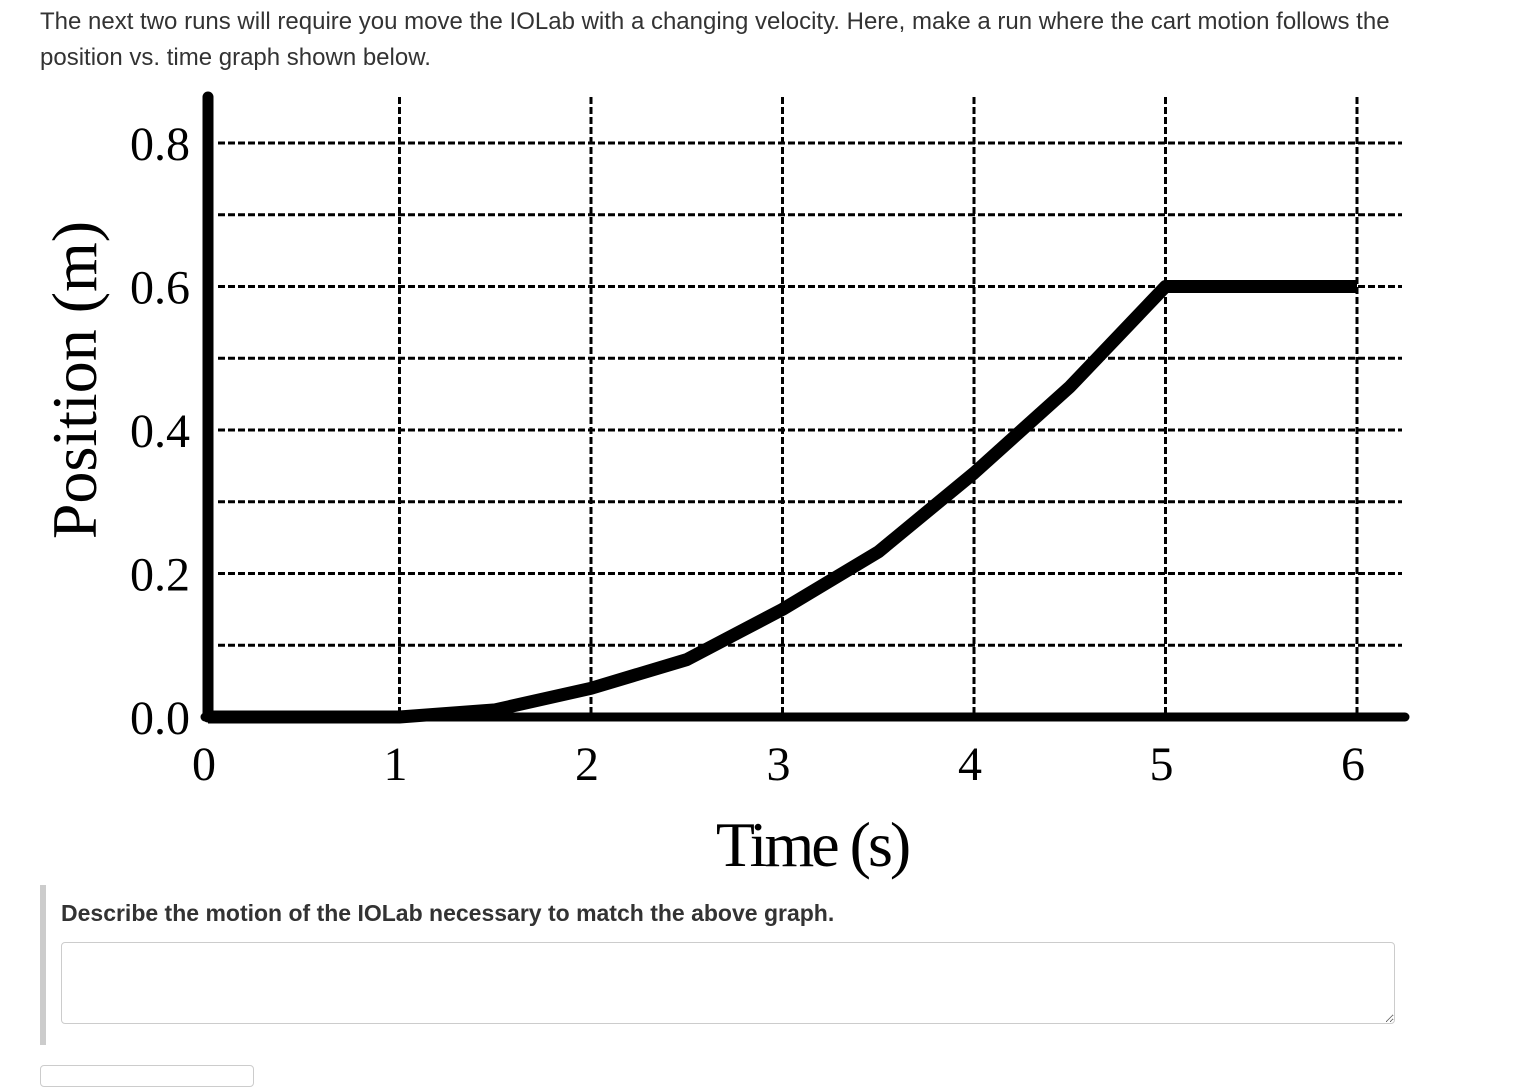 Image resolution: width=1524 pixels, height=1087 pixels. Describe the element at coordinates (204, 764) in the screenshot. I see `x-tick-label: 0` at that location.